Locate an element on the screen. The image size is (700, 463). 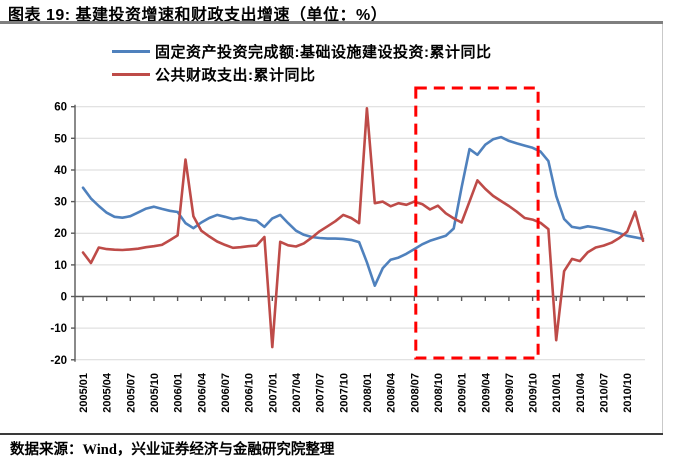
x-tick-label: 2007/10 is located at coordinates (344, 393).